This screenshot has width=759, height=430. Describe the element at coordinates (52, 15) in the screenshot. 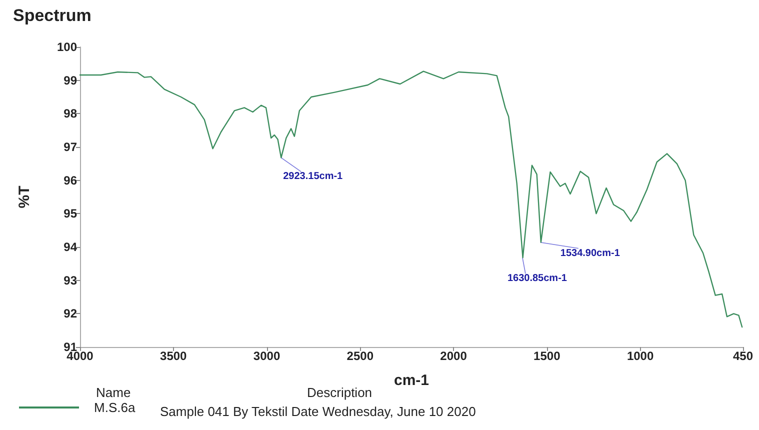

I see `chart-title: Spectrum` at that location.